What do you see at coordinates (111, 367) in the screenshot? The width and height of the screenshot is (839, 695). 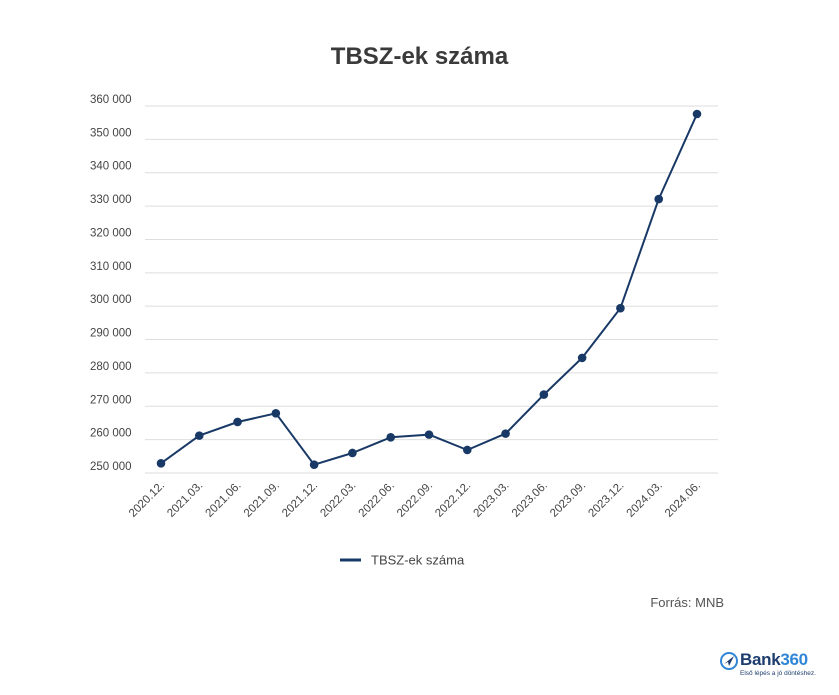 I see `y-tick-label: 280 000` at bounding box center [111, 367].